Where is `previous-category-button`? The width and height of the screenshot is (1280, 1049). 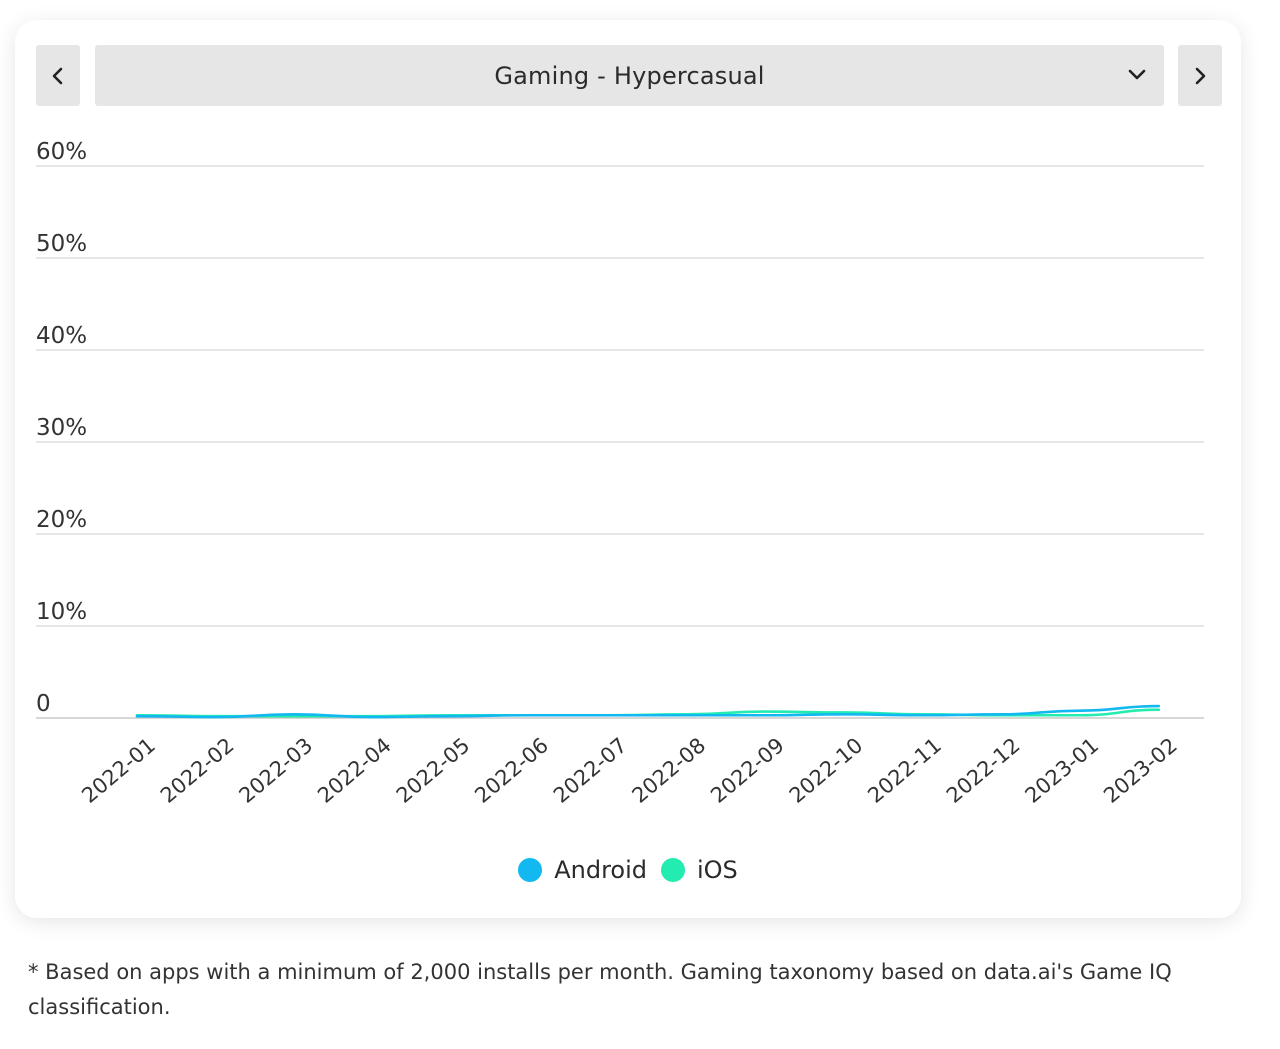 previous-category-button is located at coordinates (58, 75).